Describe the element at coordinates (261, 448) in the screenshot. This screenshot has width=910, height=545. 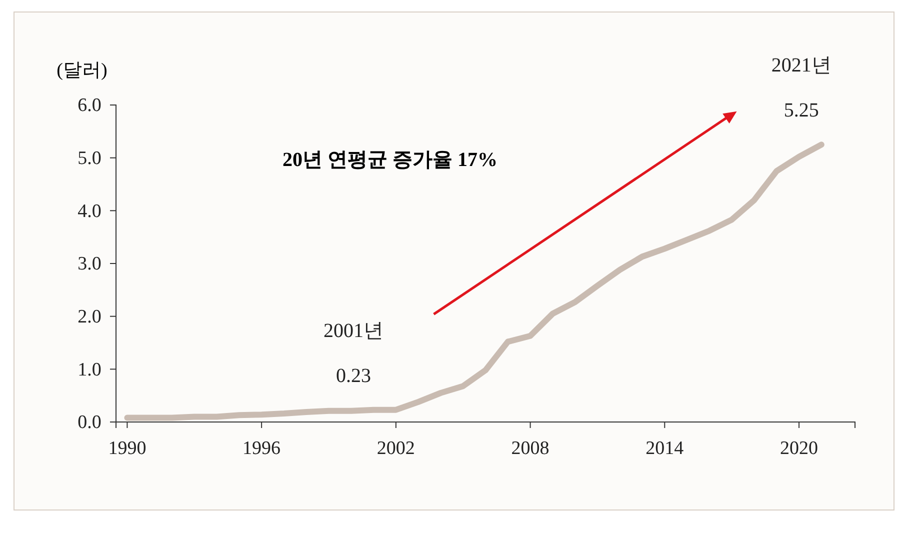
I see `x-tick-label: 1996` at that location.